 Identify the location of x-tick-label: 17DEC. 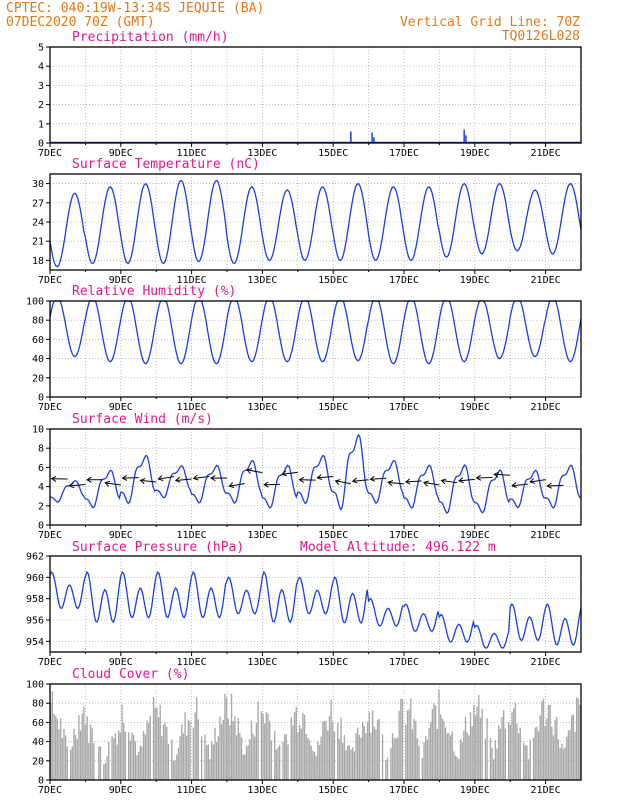
(404, 407).